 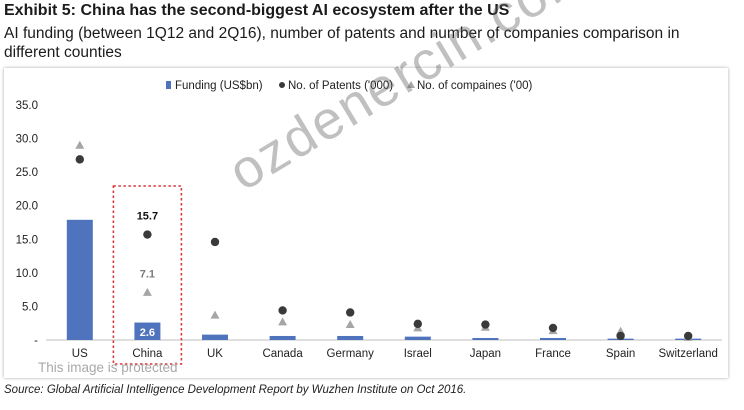 What do you see at coordinates (553, 354) in the screenshot?
I see `x-tick-label: France` at bounding box center [553, 354].